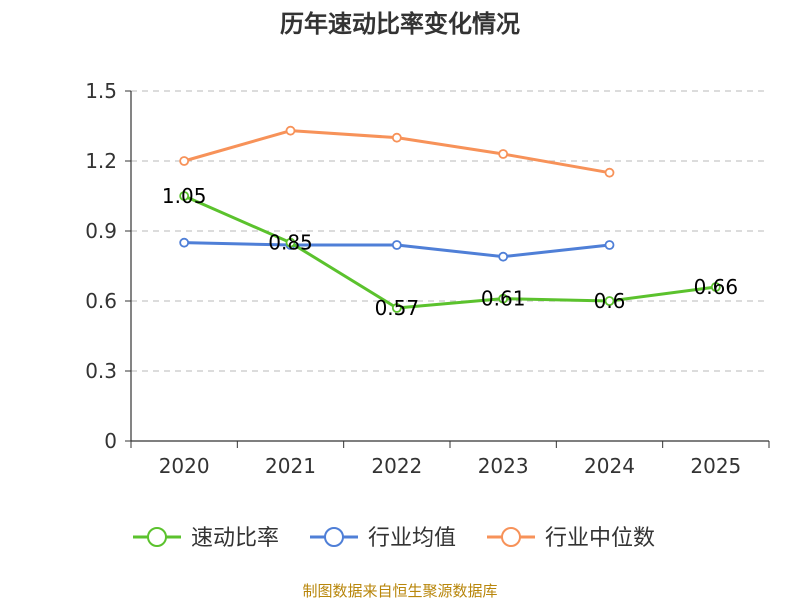 The image size is (800, 600). What do you see at coordinates (503, 466) in the screenshot?
I see `x-tick-label: 2023` at bounding box center [503, 466].